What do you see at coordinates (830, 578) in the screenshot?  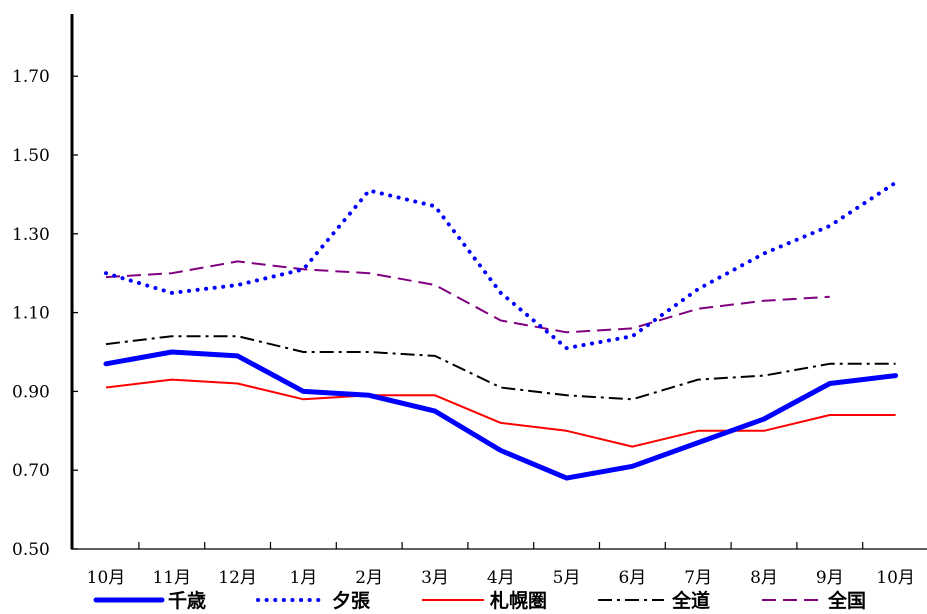 I see `x-tick-label: 9月` at bounding box center [830, 578].